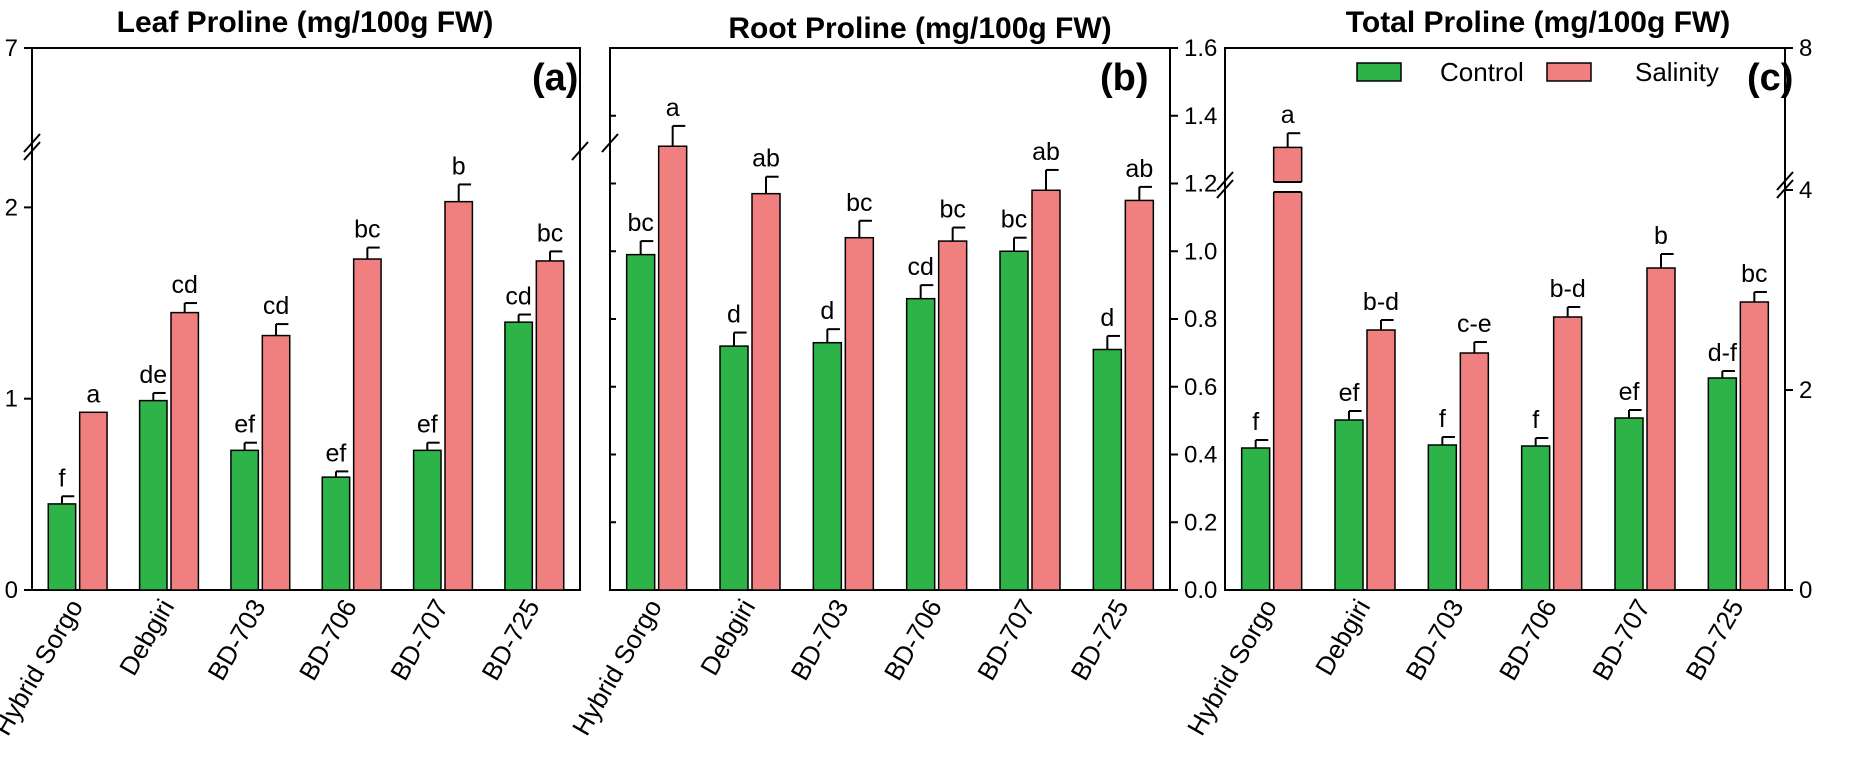 The height and width of the screenshot is (777, 1850). Describe the element at coordinates (1569, 72) in the screenshot. I see `legend-salinity-swatch` at that location.